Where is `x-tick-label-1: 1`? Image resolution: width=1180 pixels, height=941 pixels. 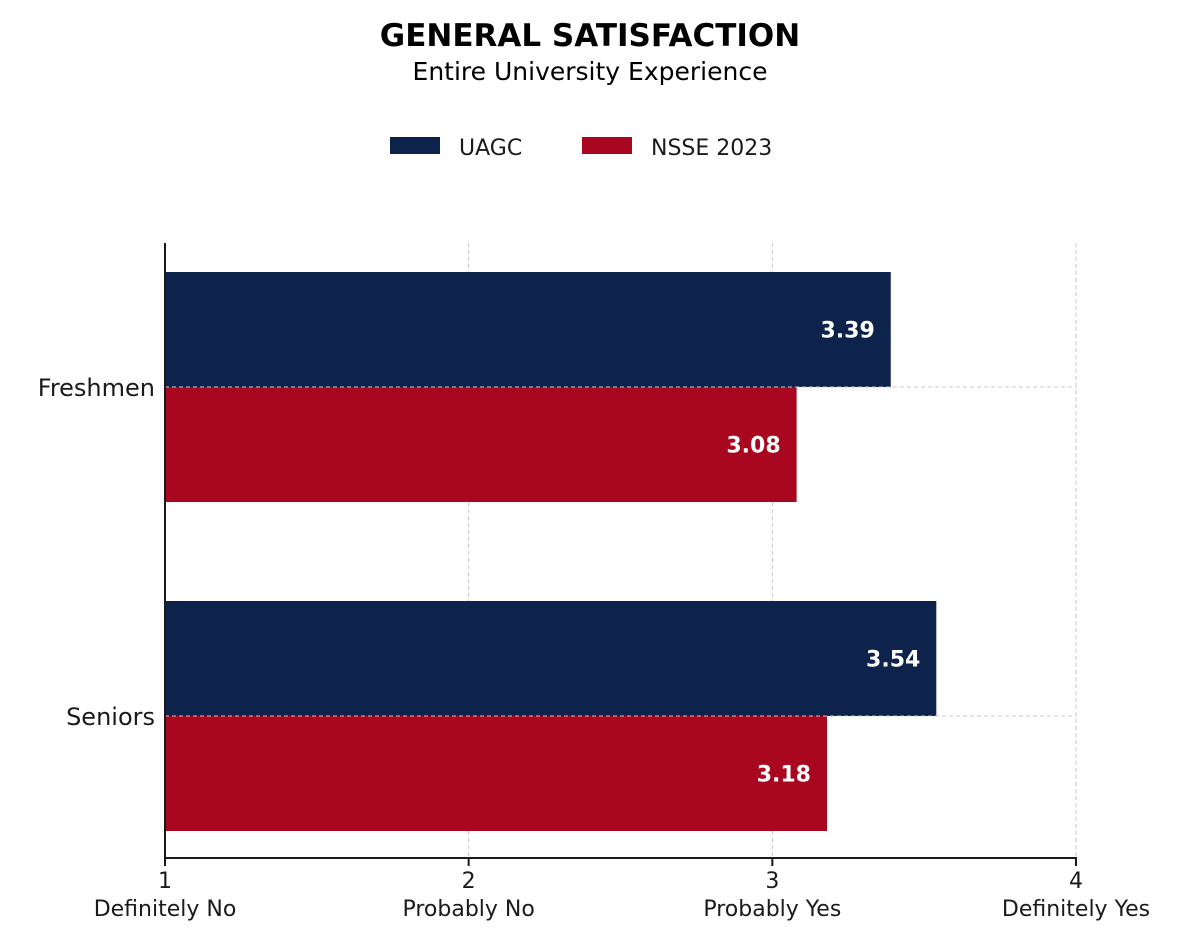 x-tick-label-1: 1 is located at coordinates (165, 881).